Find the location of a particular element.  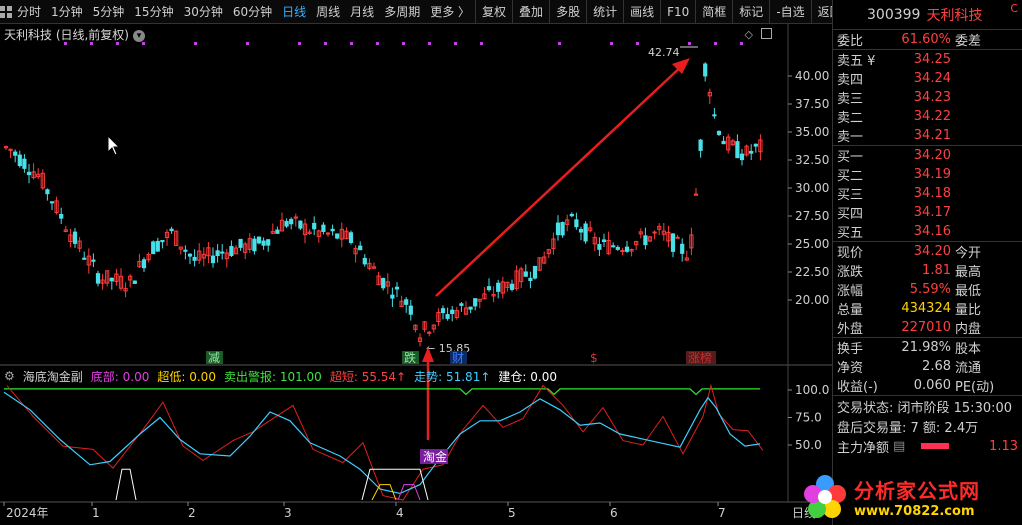

period-tab-5: 60分钟 is located at coordinates (252, 12).